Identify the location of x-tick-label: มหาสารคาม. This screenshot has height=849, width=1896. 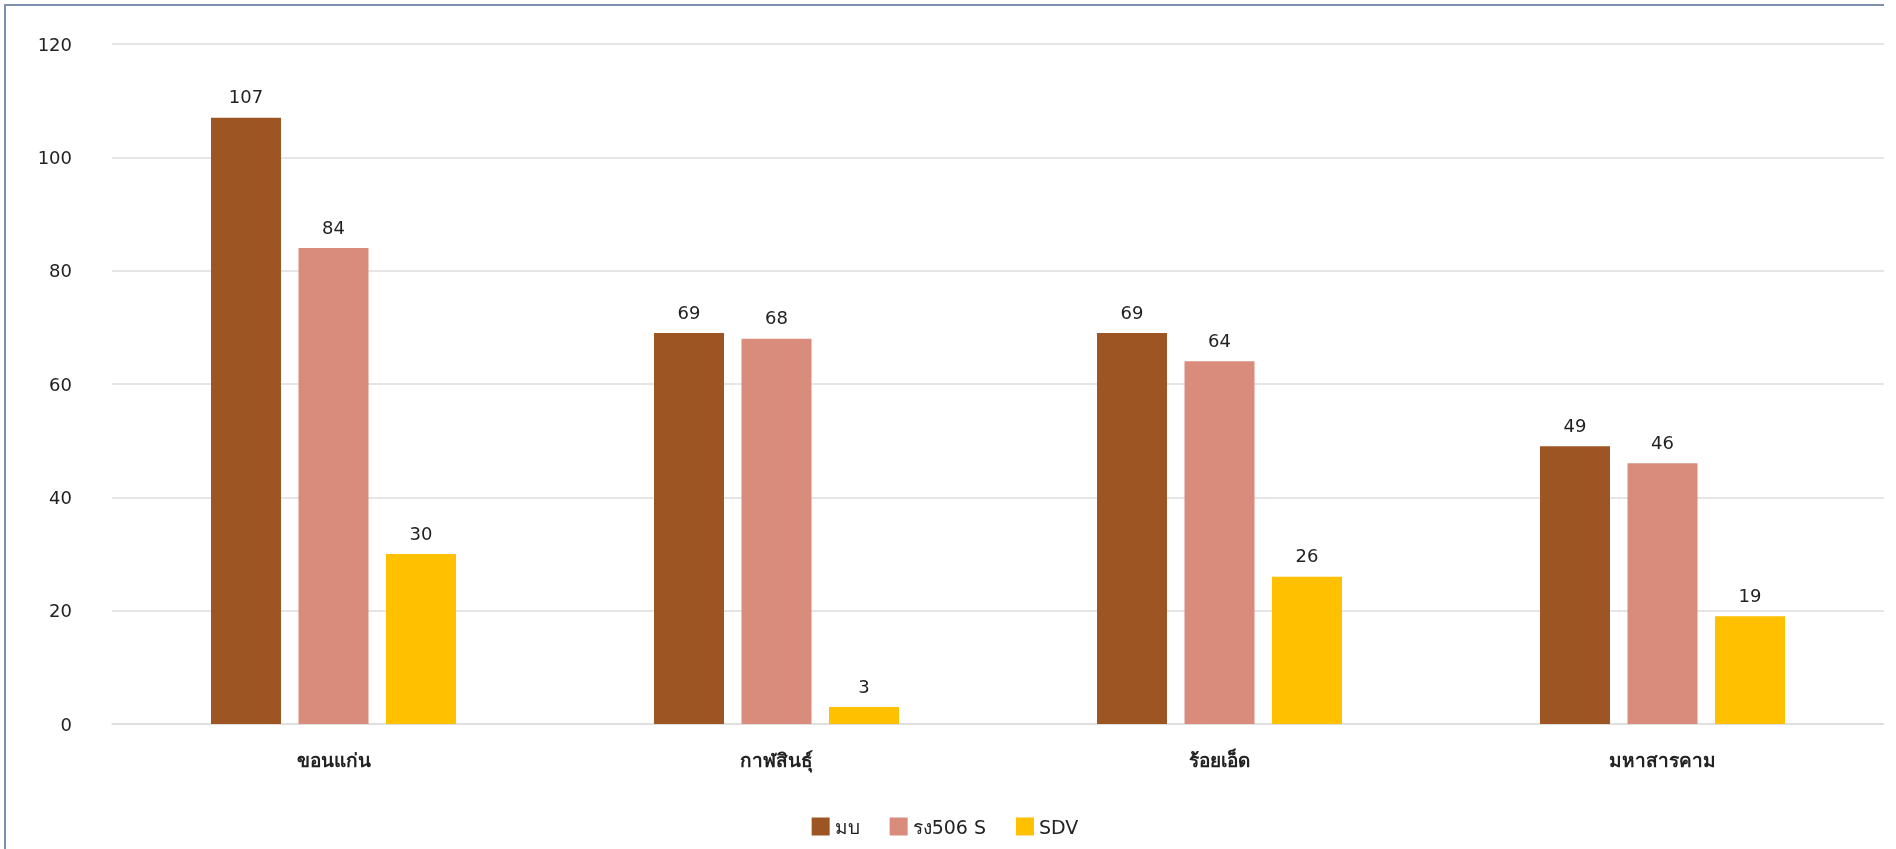
(1662, 759).